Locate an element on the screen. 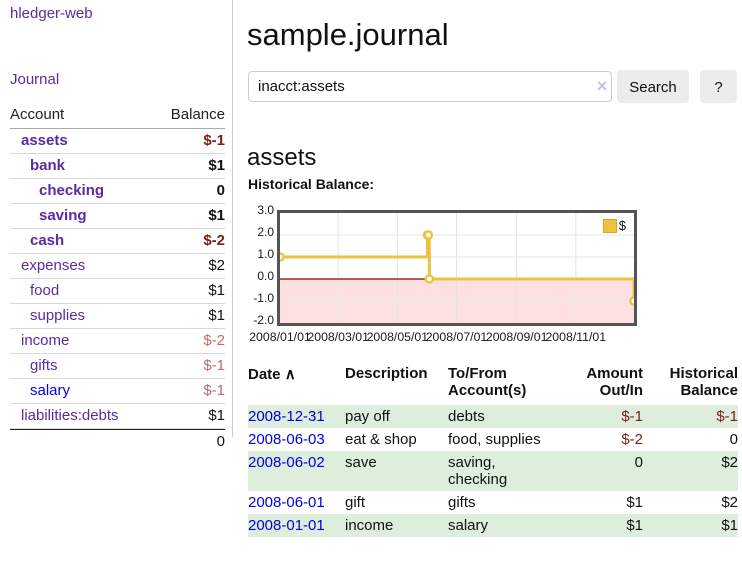 The height and width of the screenshot is (582, 742). page-title: sample.journal is located at coordinates (348, 34).